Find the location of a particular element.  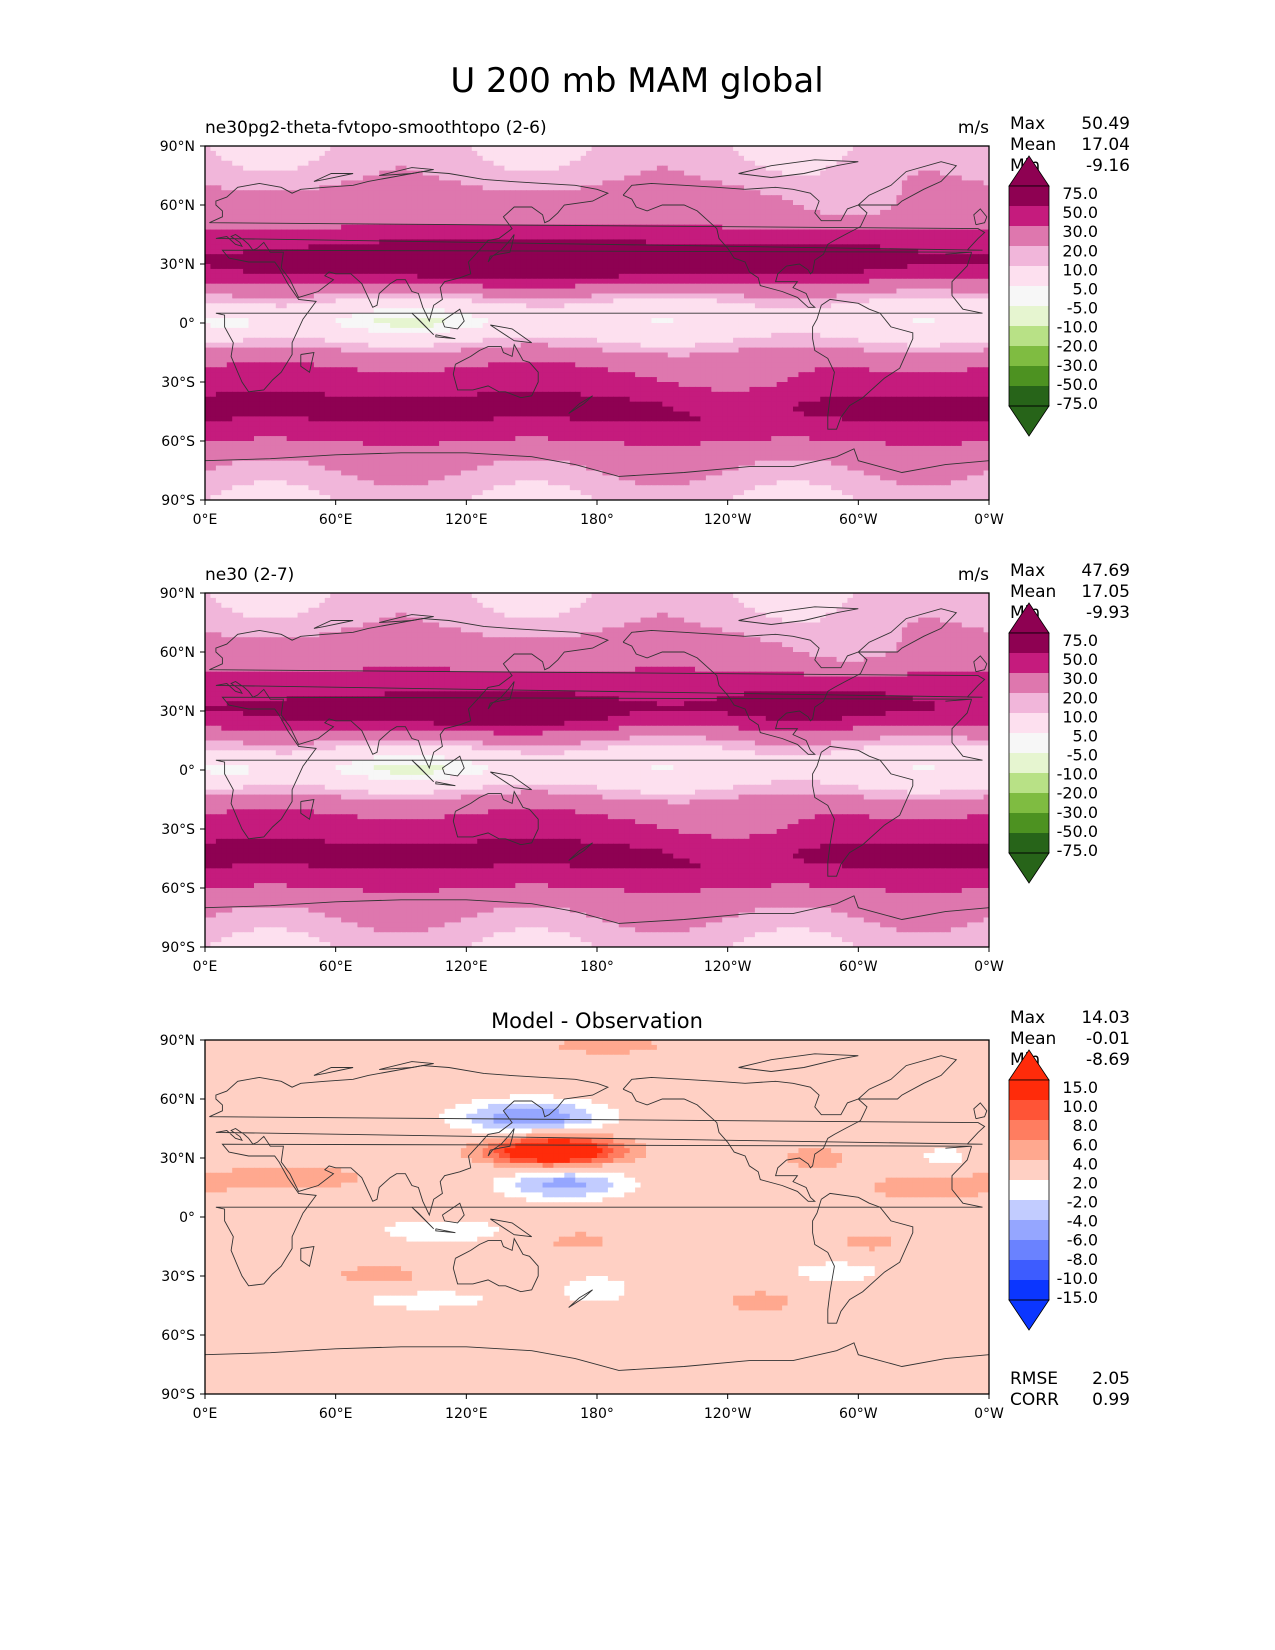

stat-value: -9.16 is located at coordinates (1108, 166).